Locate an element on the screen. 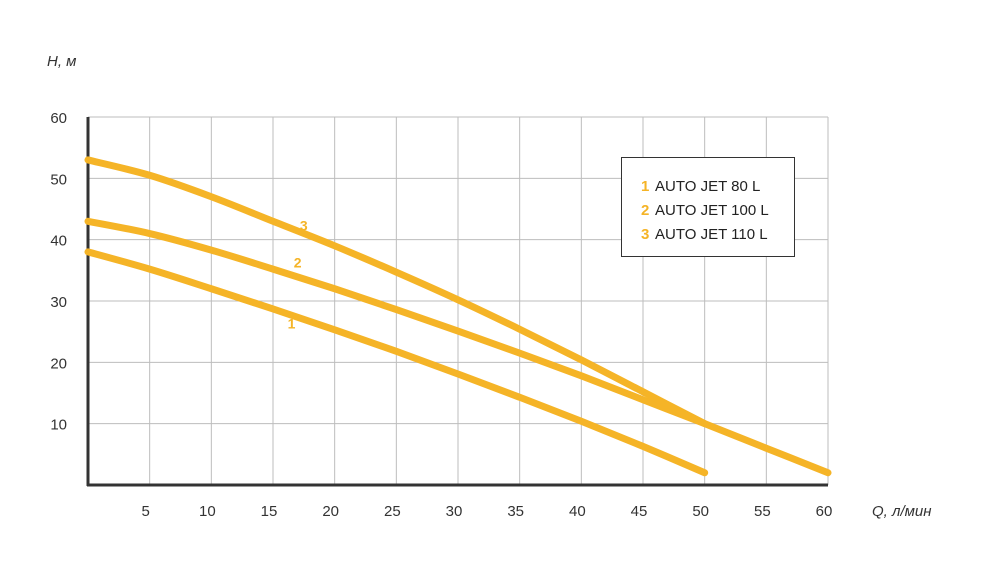 The image size is (1000, 583). legend-number-3: 3 is located at coordinates (645, 234).